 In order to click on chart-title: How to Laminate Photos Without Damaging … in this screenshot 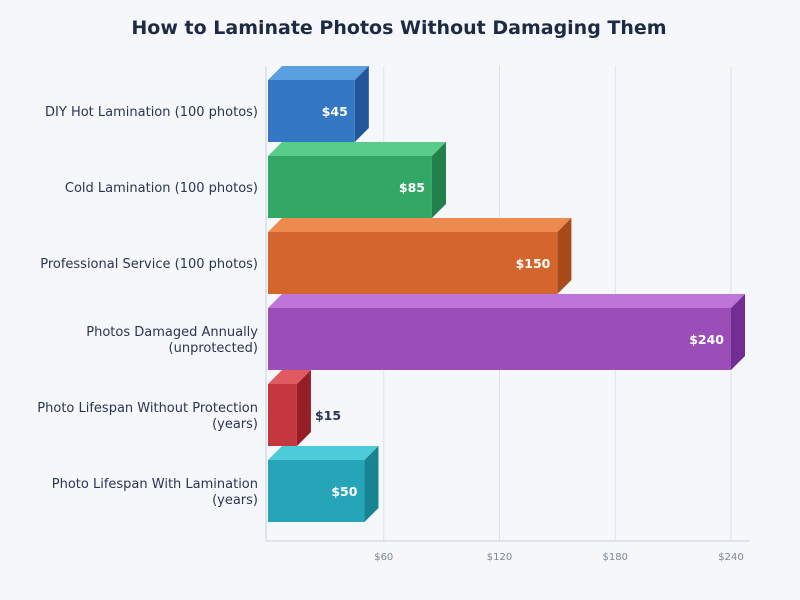, I will do `click(398, 28)`.